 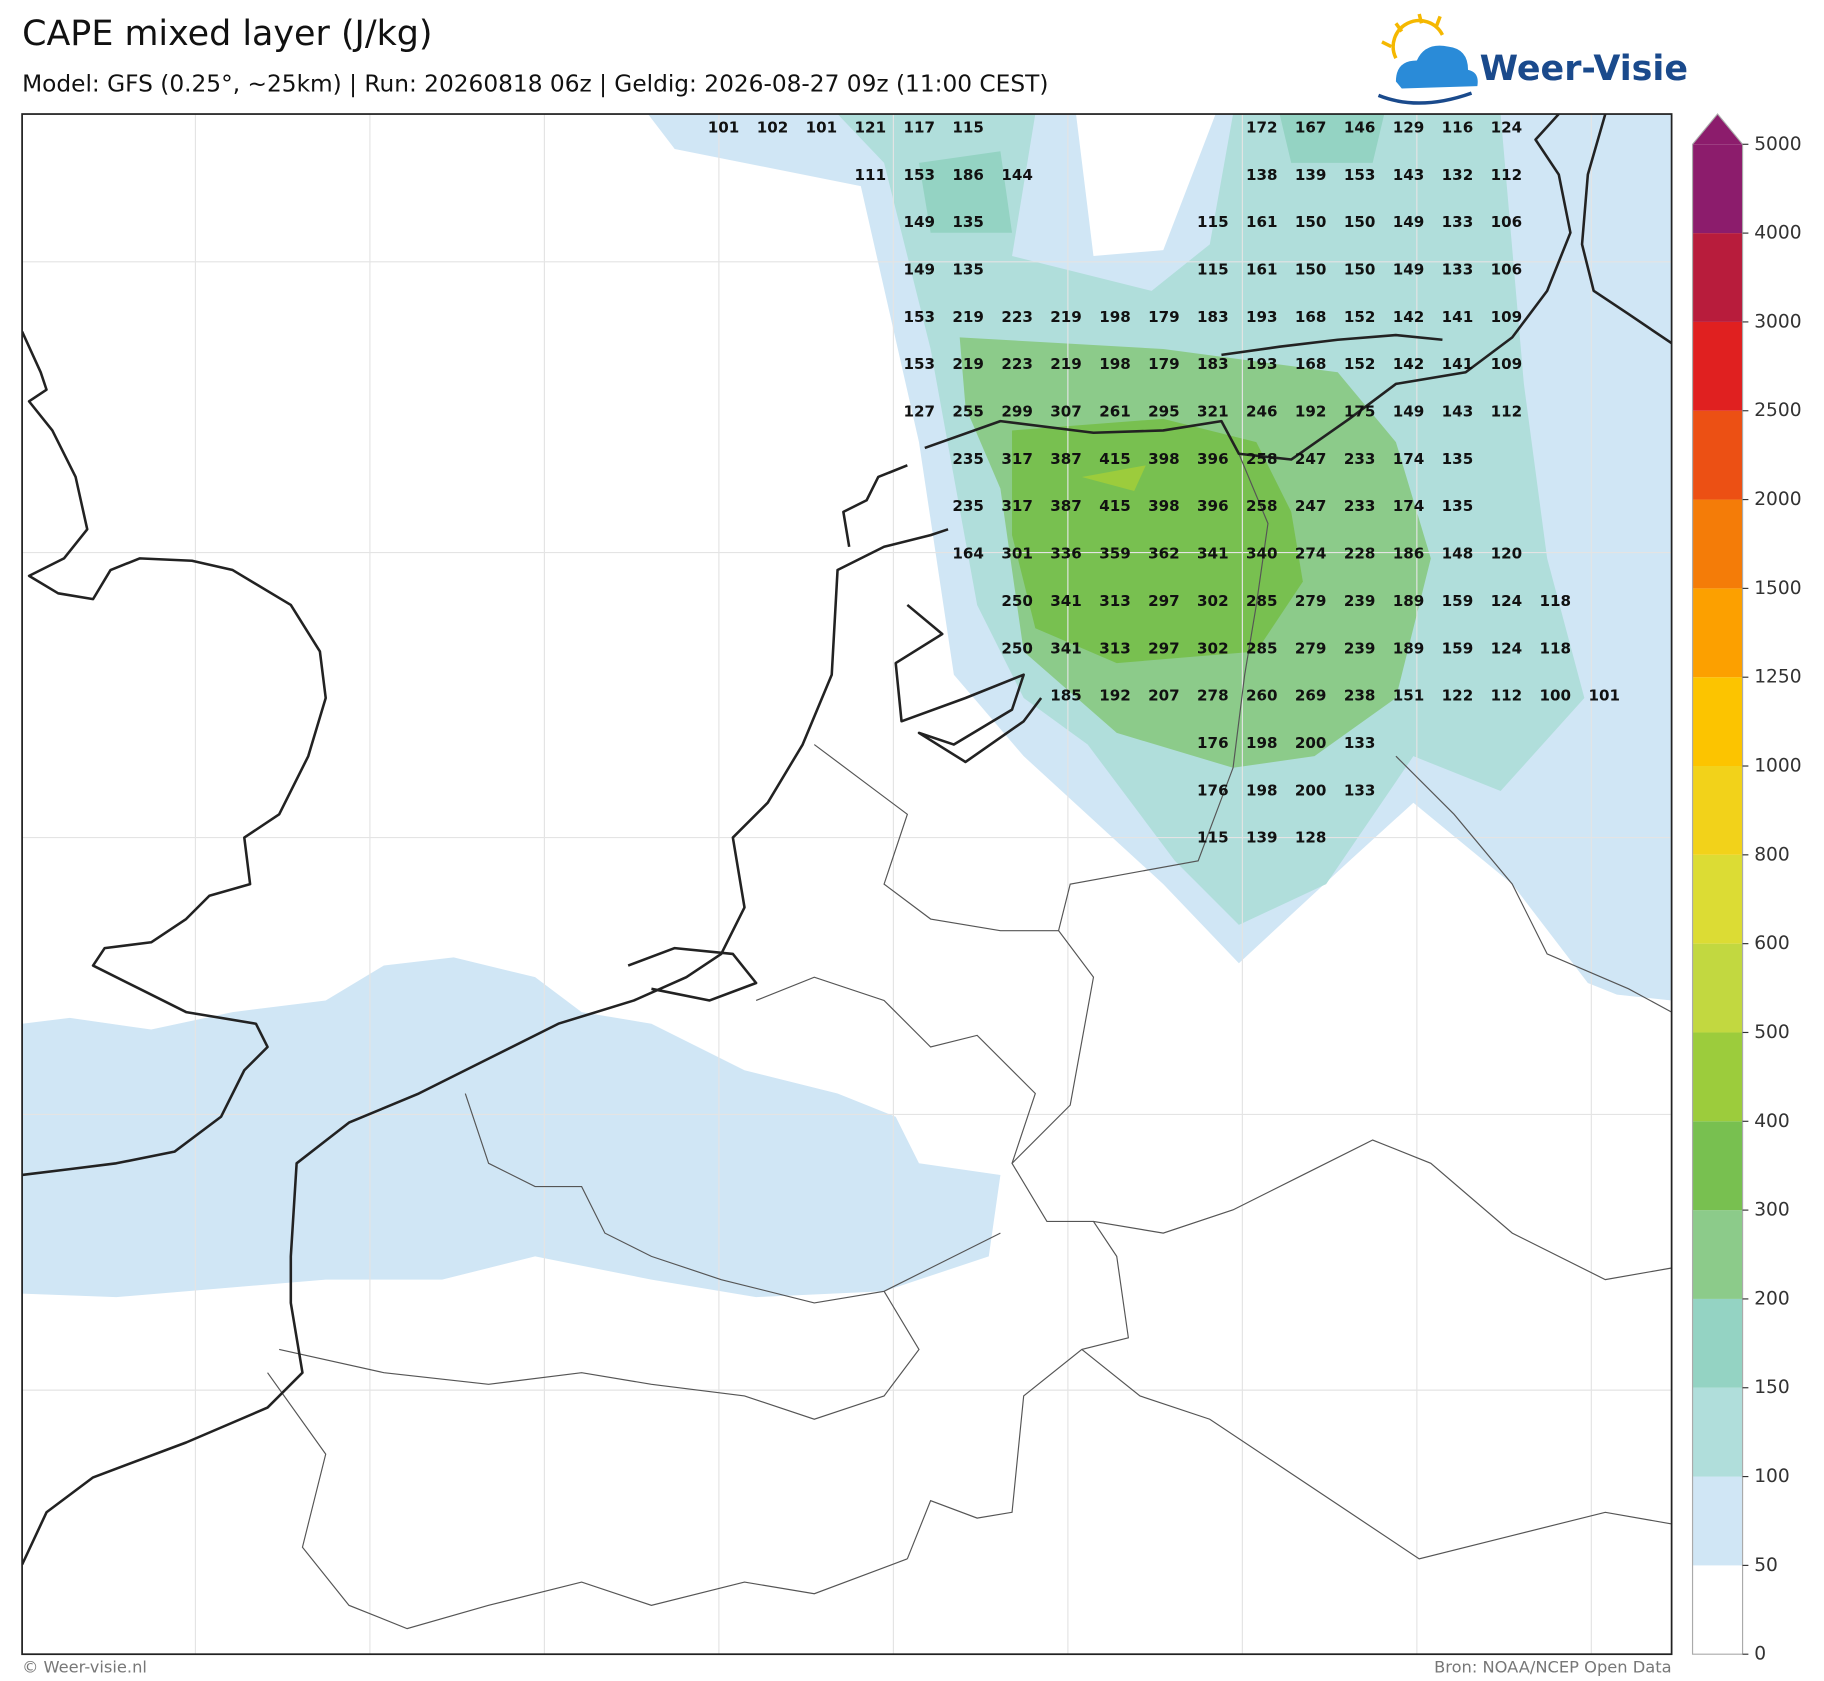 I want to click on cape-value: 359, so click(x=1115, y=554).